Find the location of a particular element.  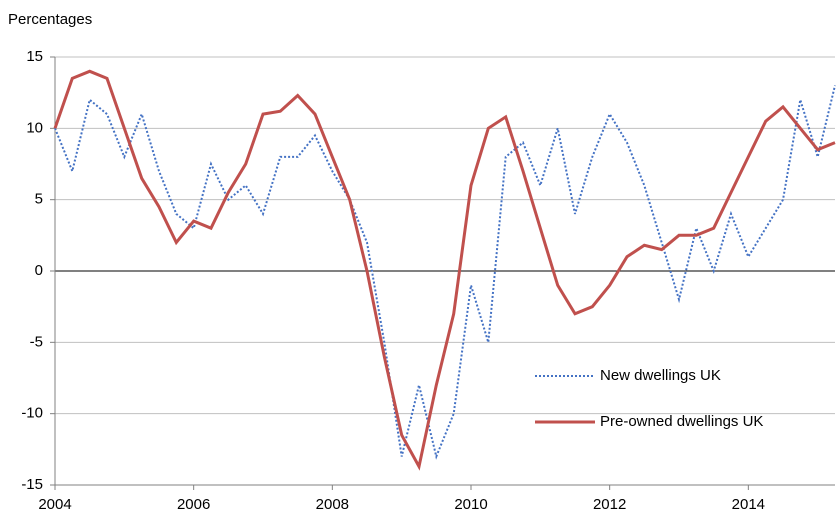

x-tick-label: 2010 is located at coordinates (470, 504).